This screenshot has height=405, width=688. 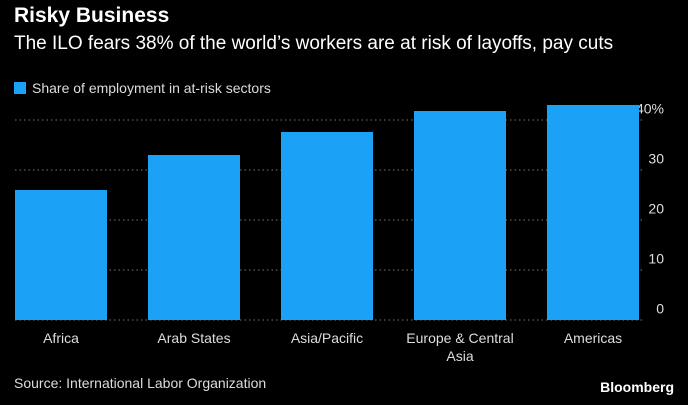 I want to click on brand: Bloomberg, so click(x=637, y=387).